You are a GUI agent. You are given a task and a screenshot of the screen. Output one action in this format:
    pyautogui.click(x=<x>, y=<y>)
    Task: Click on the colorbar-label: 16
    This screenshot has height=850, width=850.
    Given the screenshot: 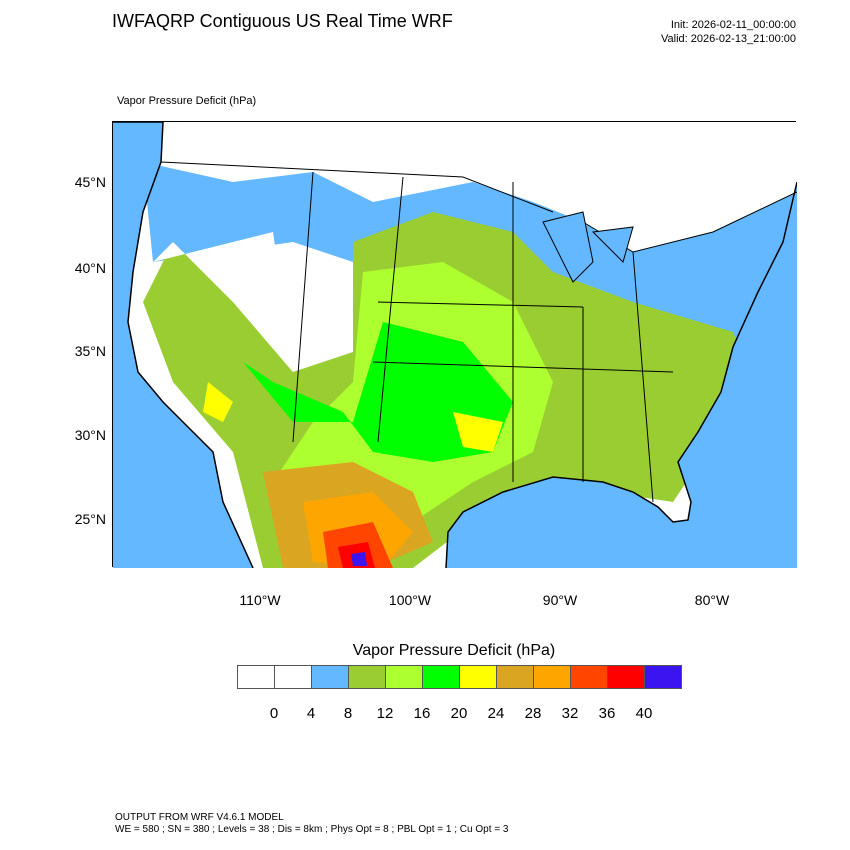 What is the action you would take?
    pyautogui.click(x=422, y=713)
    